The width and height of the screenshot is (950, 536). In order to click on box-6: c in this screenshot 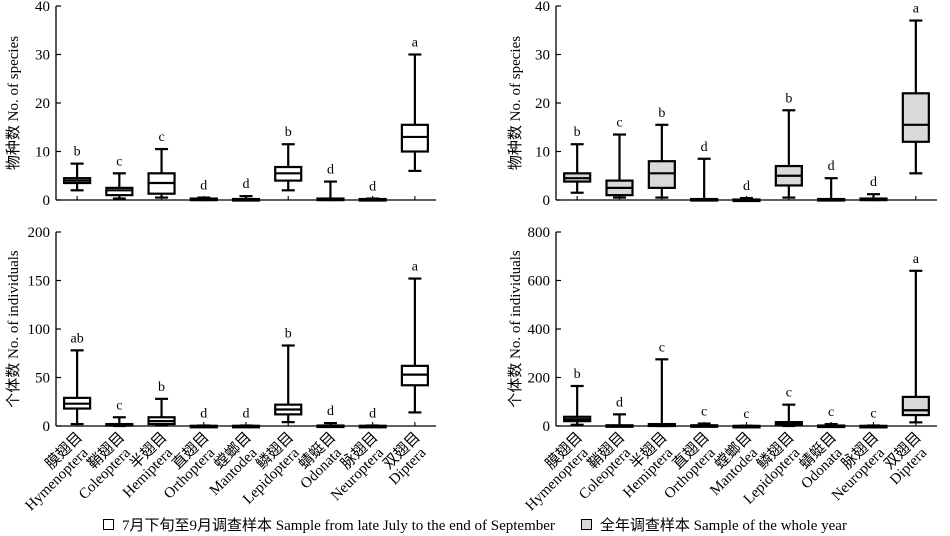, I will do `click(788, 407)`.